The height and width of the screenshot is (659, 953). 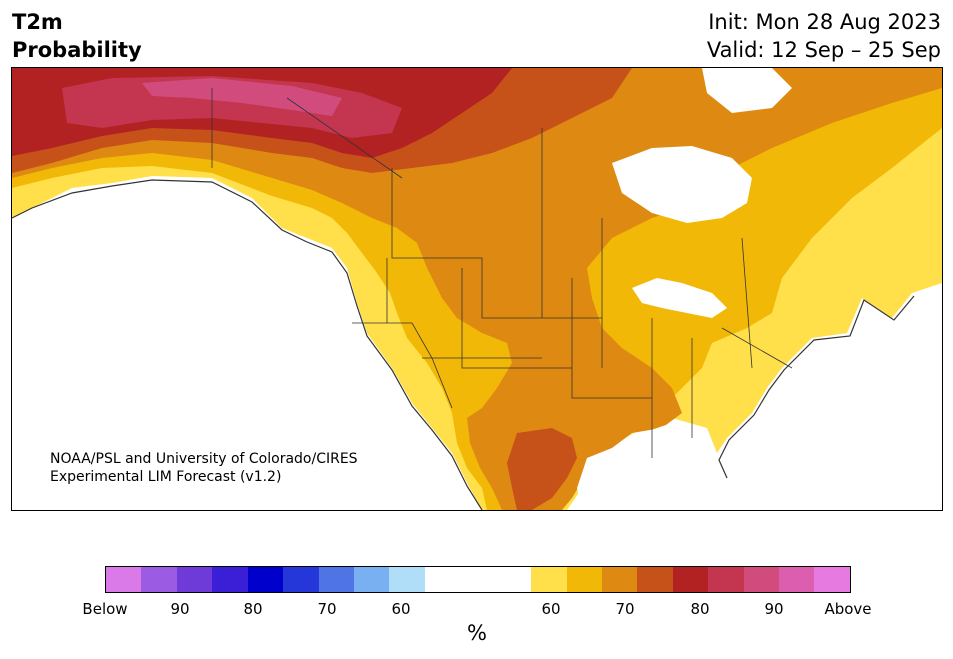 I want to click on valid-range: Valid: 12 Sep – 25 Sep, so click(x=823, y=50).